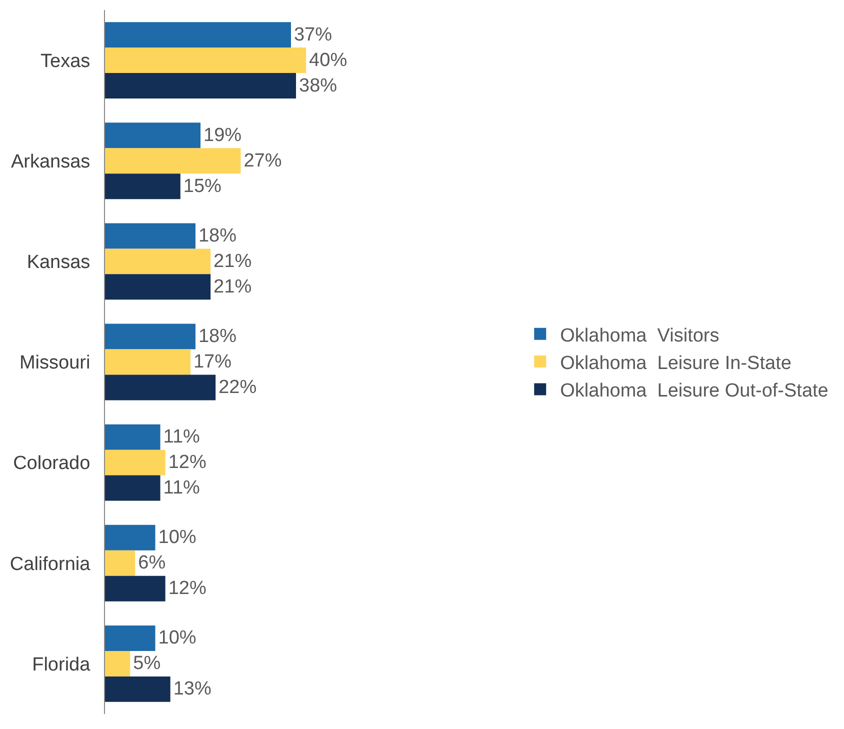  What do you see at coordinates (50, 564) in the screenshot?
I see `y-tick-label: California` at bounding box center [50, 564].